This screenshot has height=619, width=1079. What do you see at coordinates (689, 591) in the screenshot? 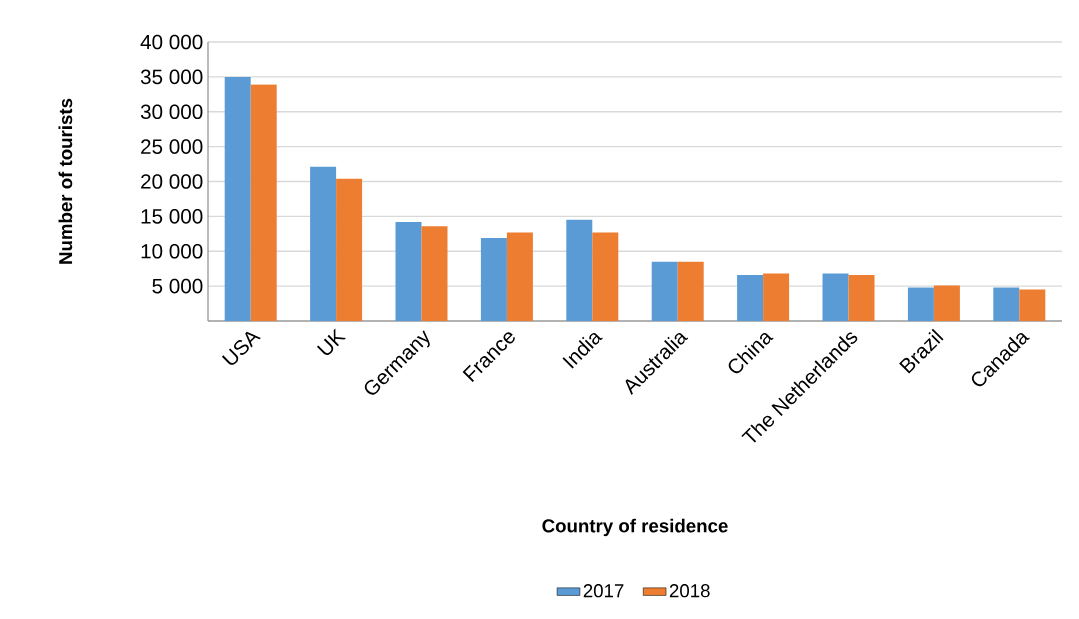
I see `legend-label: 2018` at bounding box center [689, 591].